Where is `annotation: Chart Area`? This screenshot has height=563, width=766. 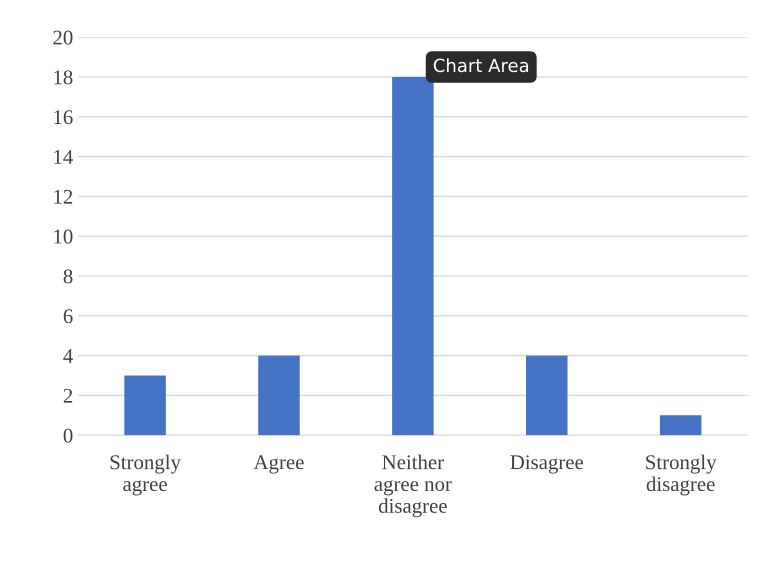 annotation: Chart Area is located at coordinates (481, 65).